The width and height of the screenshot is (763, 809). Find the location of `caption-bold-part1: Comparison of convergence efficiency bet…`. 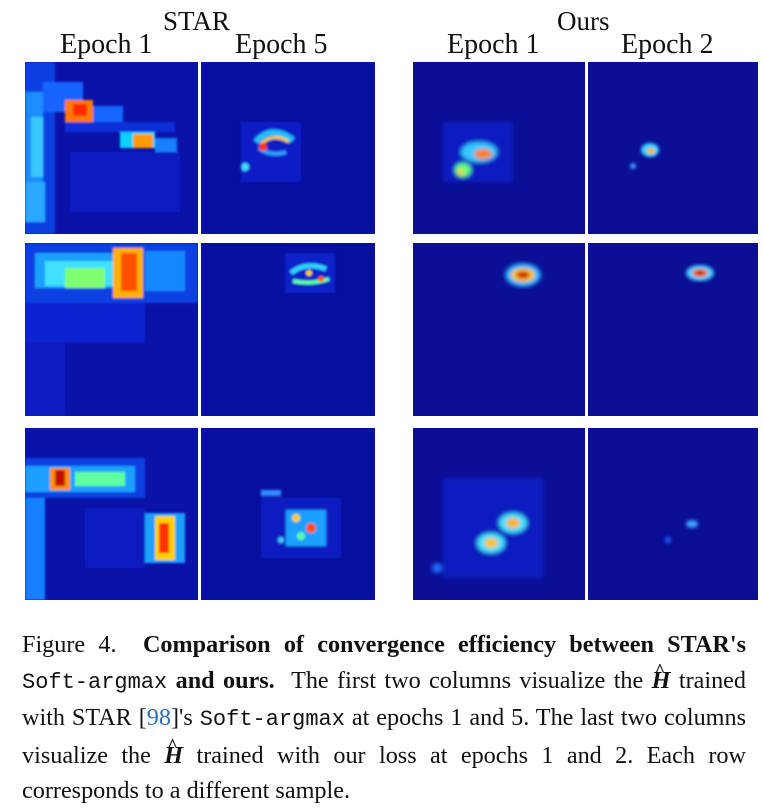

caption-bold-part1: Comparison of convergence efficiency bet… is located at coordinates (444, 644).